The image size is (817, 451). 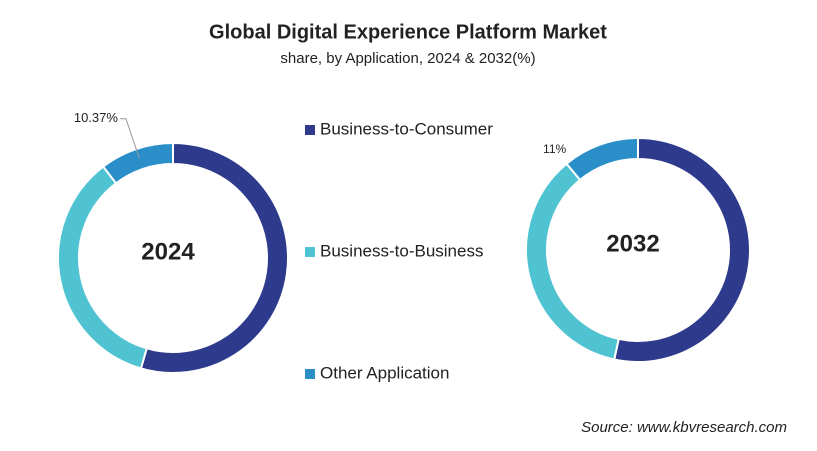 What do you see at coordinates (407, 58) in the screenshot?
I see `chart-subtitle: share, by Application, 2024 & 2032(%)` at bounding box center [407, 58].